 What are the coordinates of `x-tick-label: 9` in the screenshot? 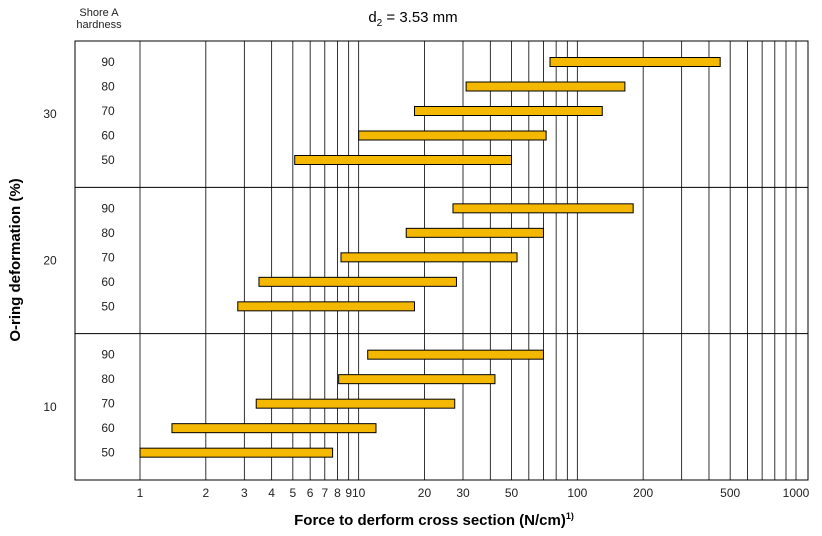 It's located at (348, 493).